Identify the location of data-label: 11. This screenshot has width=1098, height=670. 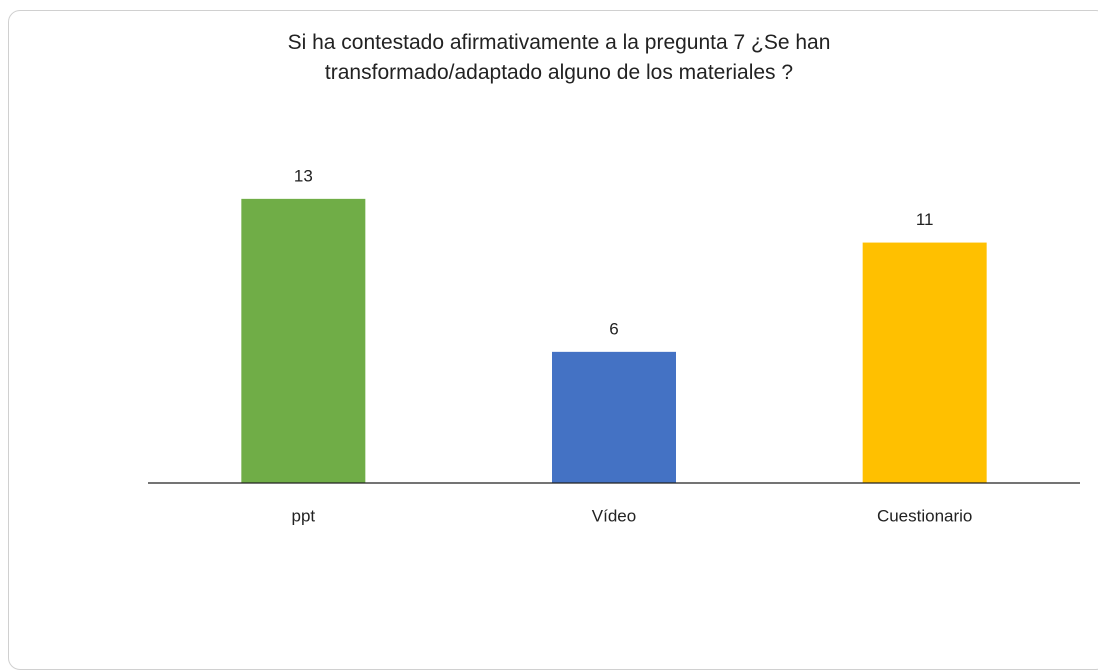
(925, 219).